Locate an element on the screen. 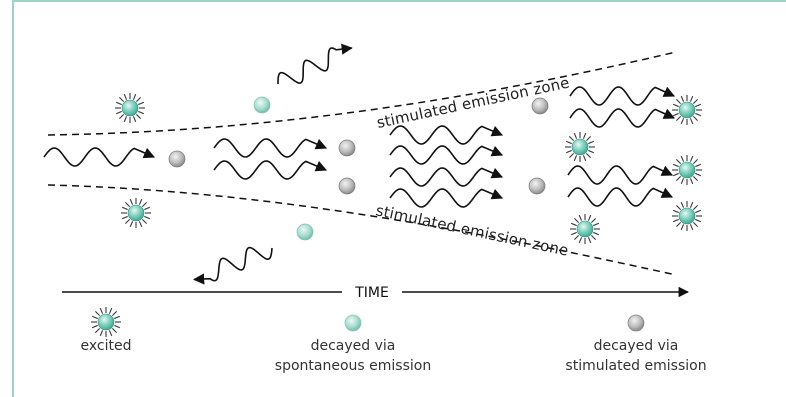  legend-excited-label: excited is located at coordinates (106, 346).